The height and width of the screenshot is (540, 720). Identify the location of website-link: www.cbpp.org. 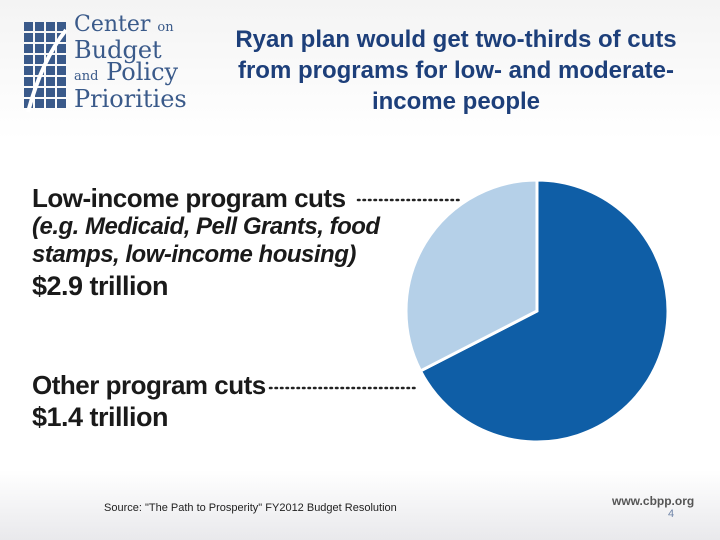
(653, 501).